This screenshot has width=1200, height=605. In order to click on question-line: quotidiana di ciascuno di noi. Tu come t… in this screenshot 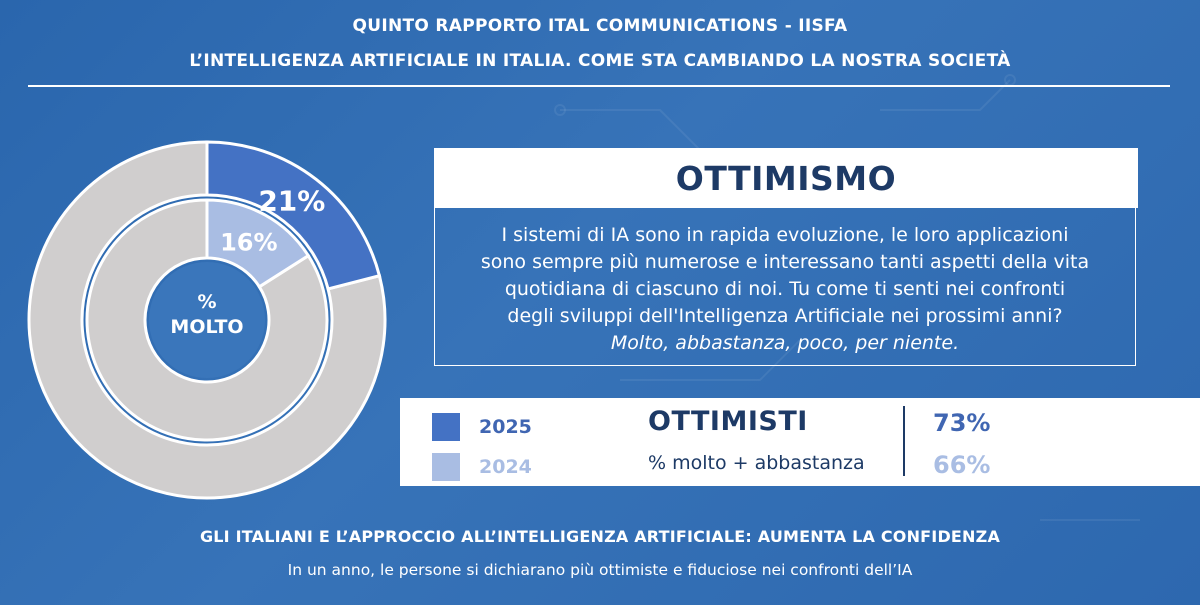, I will do `click(785, 289)`.